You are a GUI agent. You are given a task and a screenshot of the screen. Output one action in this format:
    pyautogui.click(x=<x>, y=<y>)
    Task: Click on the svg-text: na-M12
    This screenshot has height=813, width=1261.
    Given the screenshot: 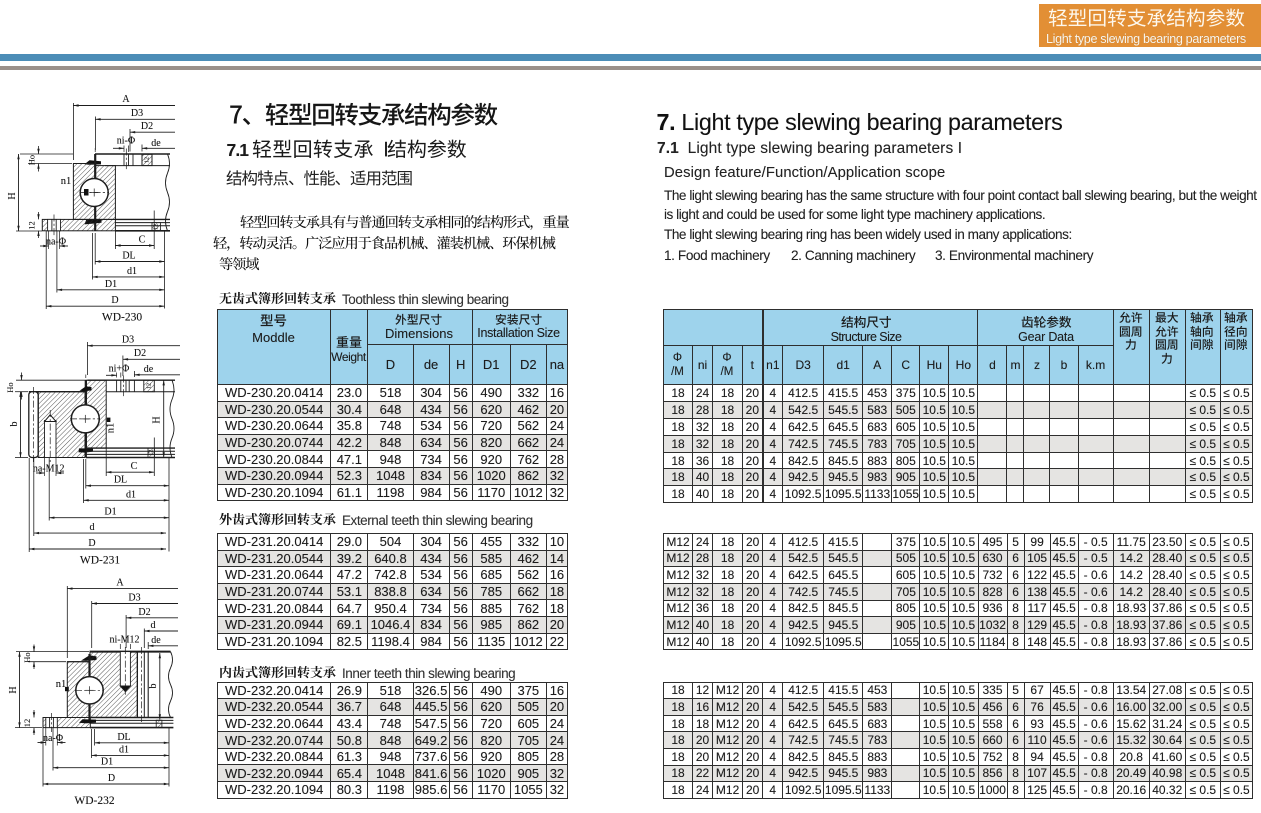 What is the action you would take?
    pyautogui.click(x=49, y=469)
    